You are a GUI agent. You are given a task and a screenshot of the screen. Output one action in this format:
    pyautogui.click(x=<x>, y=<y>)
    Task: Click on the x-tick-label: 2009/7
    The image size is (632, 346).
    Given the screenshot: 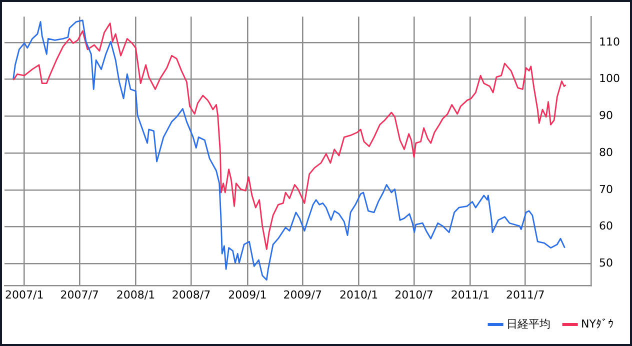 What is the action you would take?
    pyautogui.click(x=302, y=295)
    